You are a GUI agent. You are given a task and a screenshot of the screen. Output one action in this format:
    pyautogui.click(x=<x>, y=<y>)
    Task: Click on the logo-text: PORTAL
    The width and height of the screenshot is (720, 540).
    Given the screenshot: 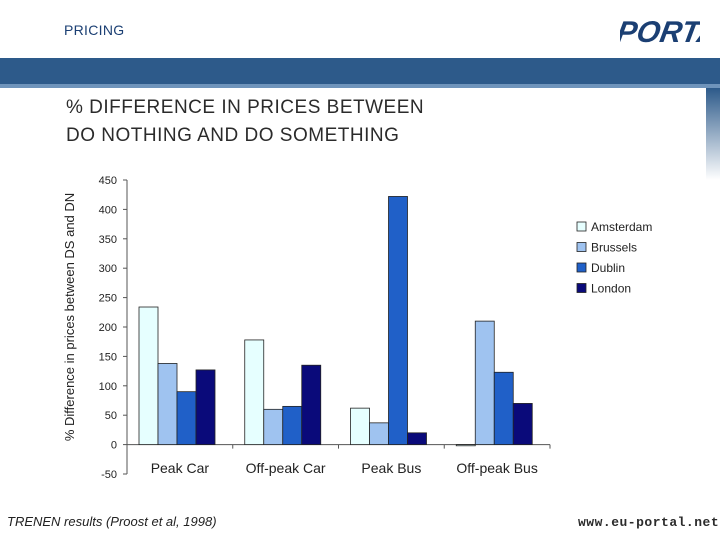 What is the action you would take?
    pyautogui.click(x=660, y=32)
    